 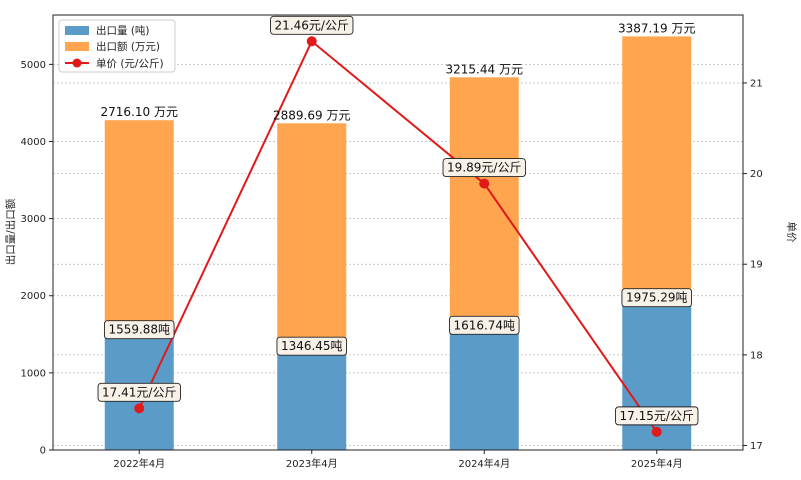 What do you see at coordinates (756, 83) in the screenshot?
I see `y2-tick-label: 21` at bounding box center [756, 83].